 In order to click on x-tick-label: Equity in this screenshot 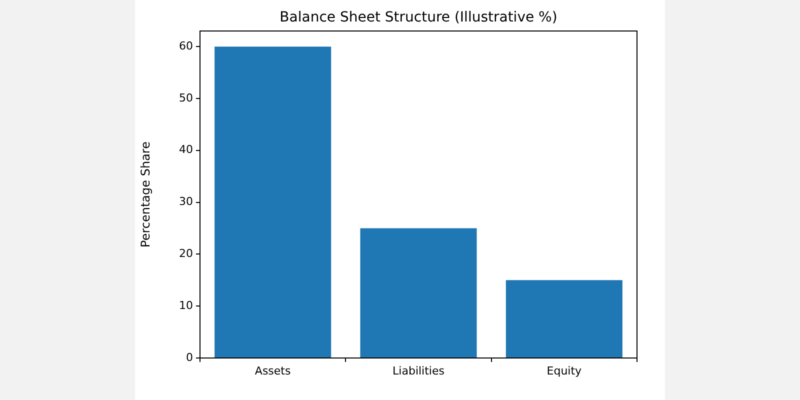, I will do `click(564, 371)`.